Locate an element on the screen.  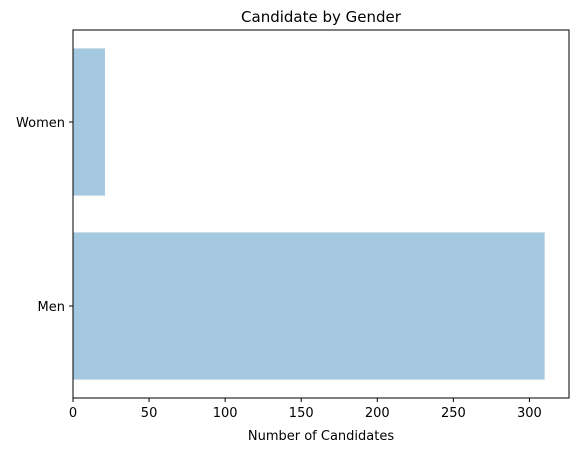
x-tick-label: 250 is located at coordinates (453, 413).